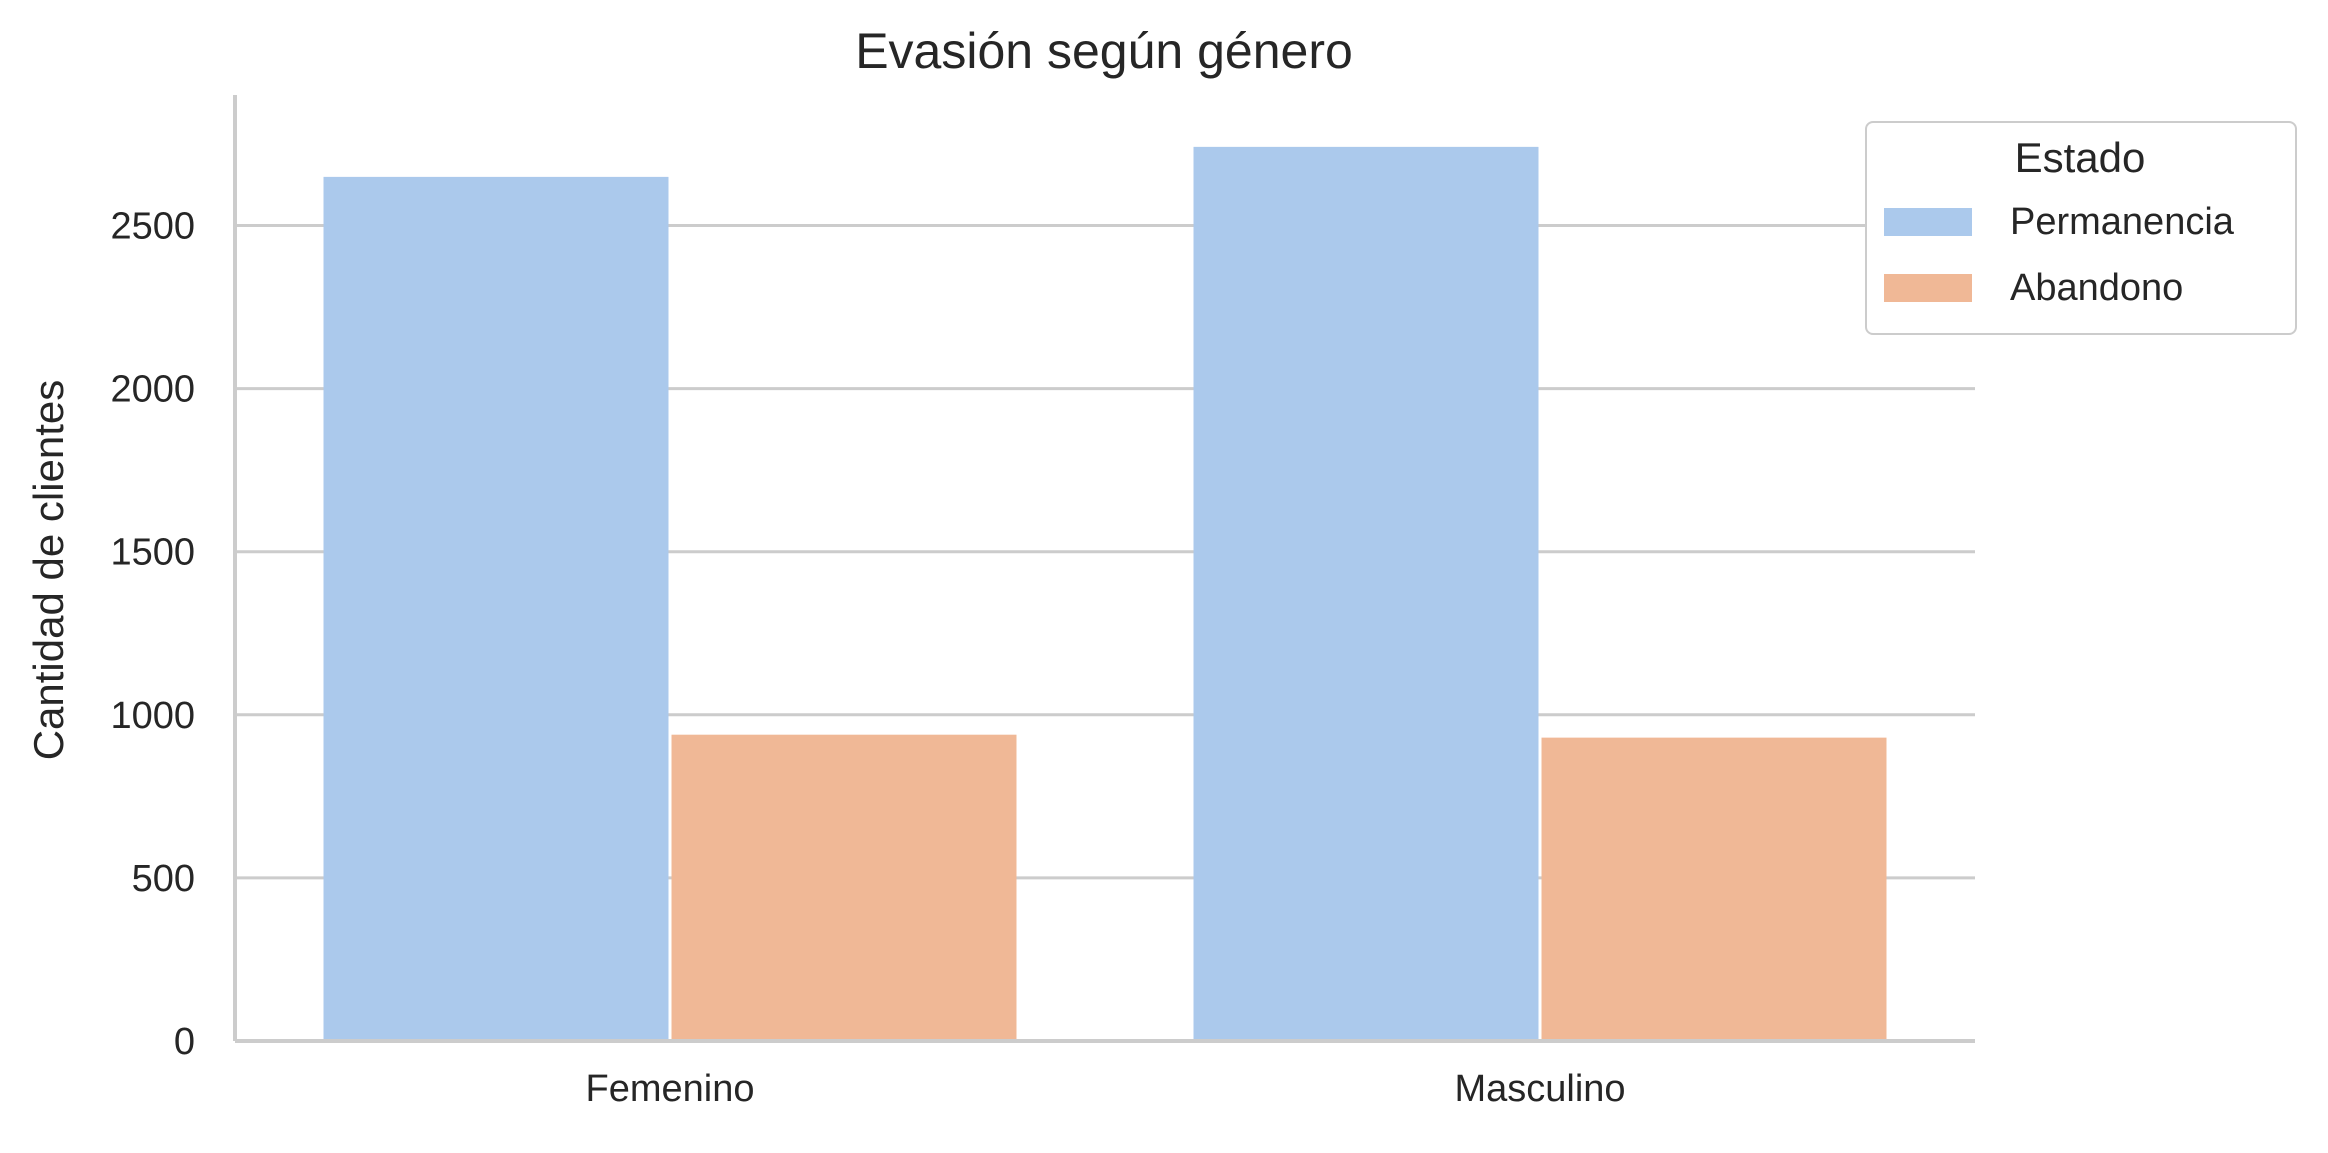 The height and width of the screenshot is (1153, 2328). What do you see at coordinates (2122, 222) in the screenshot?
I see `legend-label-permanencia: Permanencia` at bounding box center [2122, 222].